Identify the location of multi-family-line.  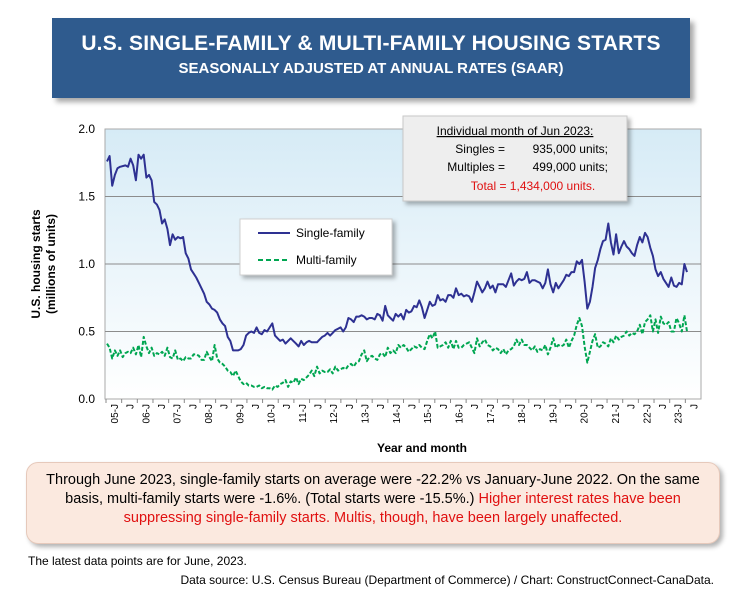
(397, 352).